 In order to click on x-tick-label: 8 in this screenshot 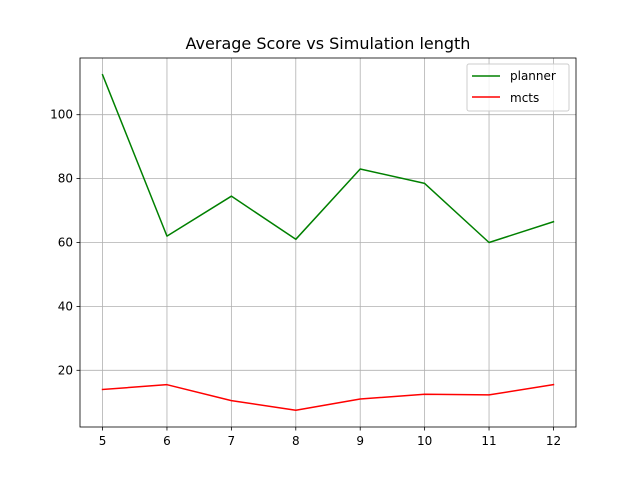, I will do `click(296, 441)`.